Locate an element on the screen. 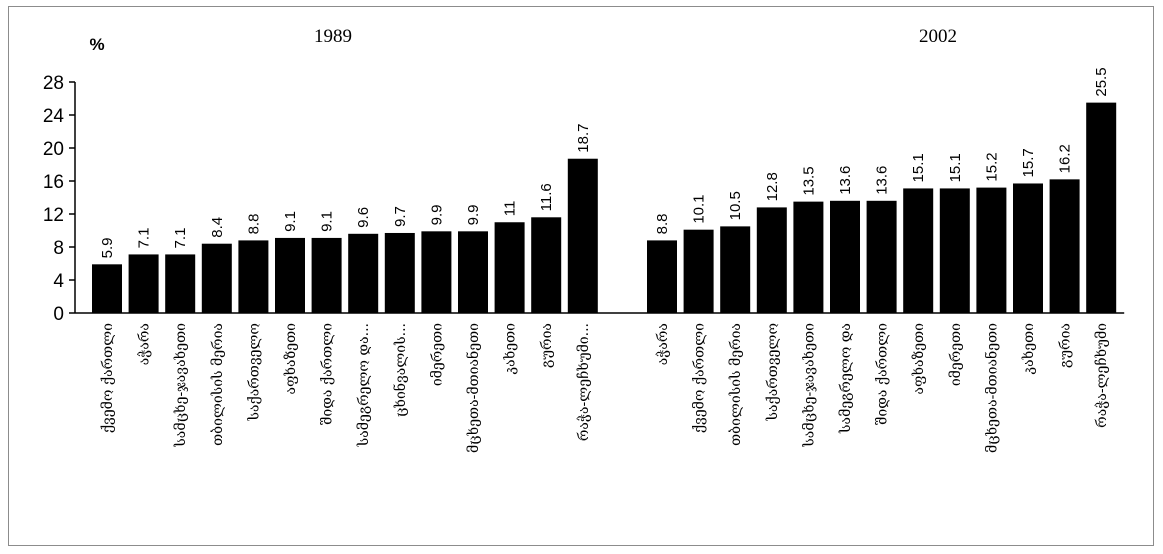  category-label: სამეგრელო და is located at coordinates (845, 378).